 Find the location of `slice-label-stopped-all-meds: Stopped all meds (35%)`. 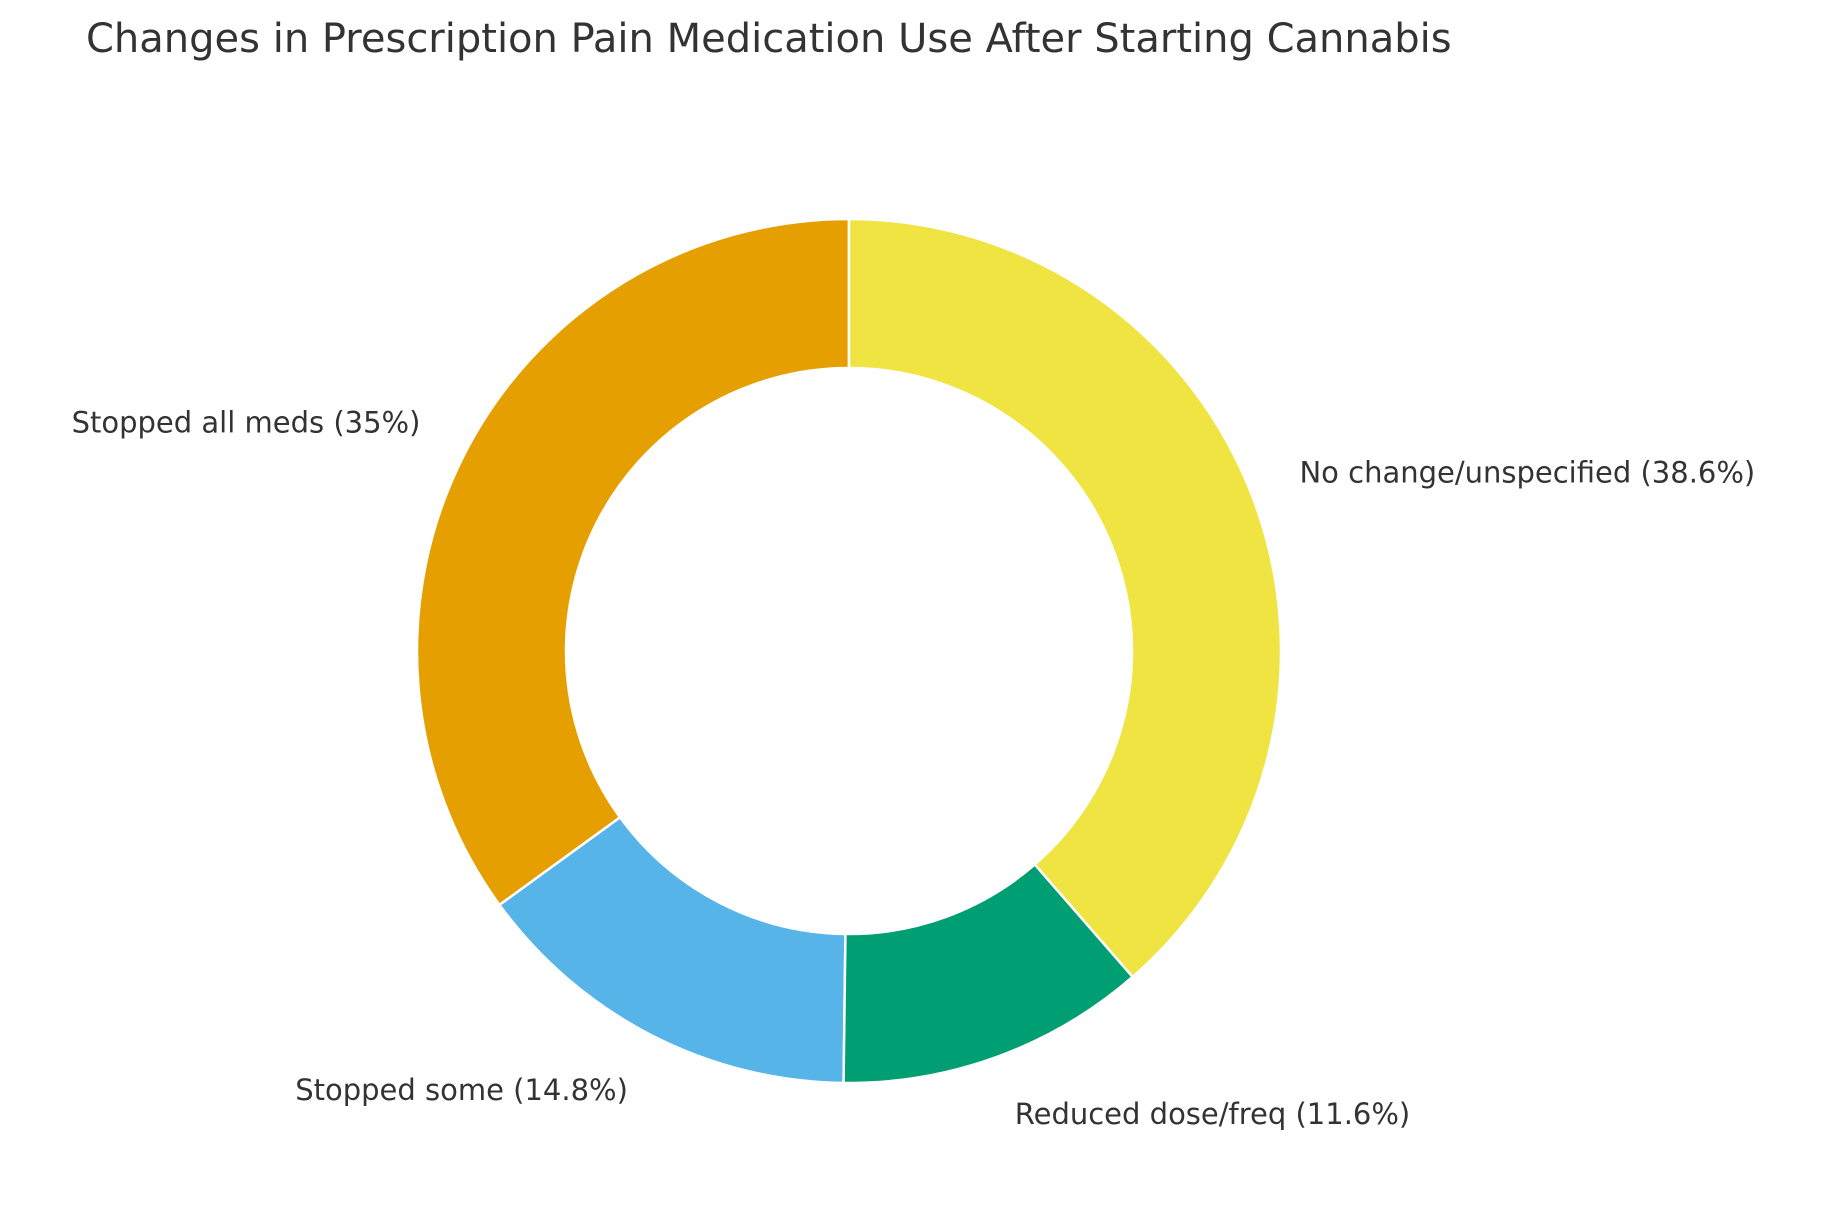

slice-label-stopped-all-meds: Stopped all meds (35%) is located at coordinates (246, 423).